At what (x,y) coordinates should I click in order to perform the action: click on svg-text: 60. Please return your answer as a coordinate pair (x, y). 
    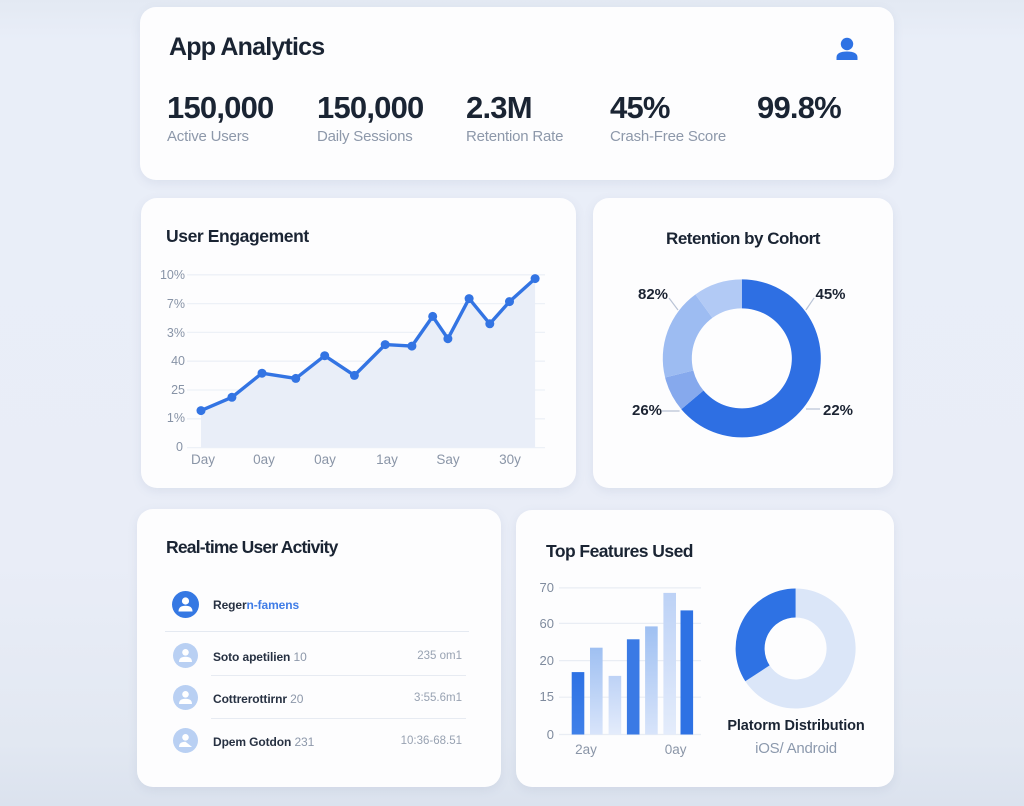
    Looking at the image, I should click on (547, 623).